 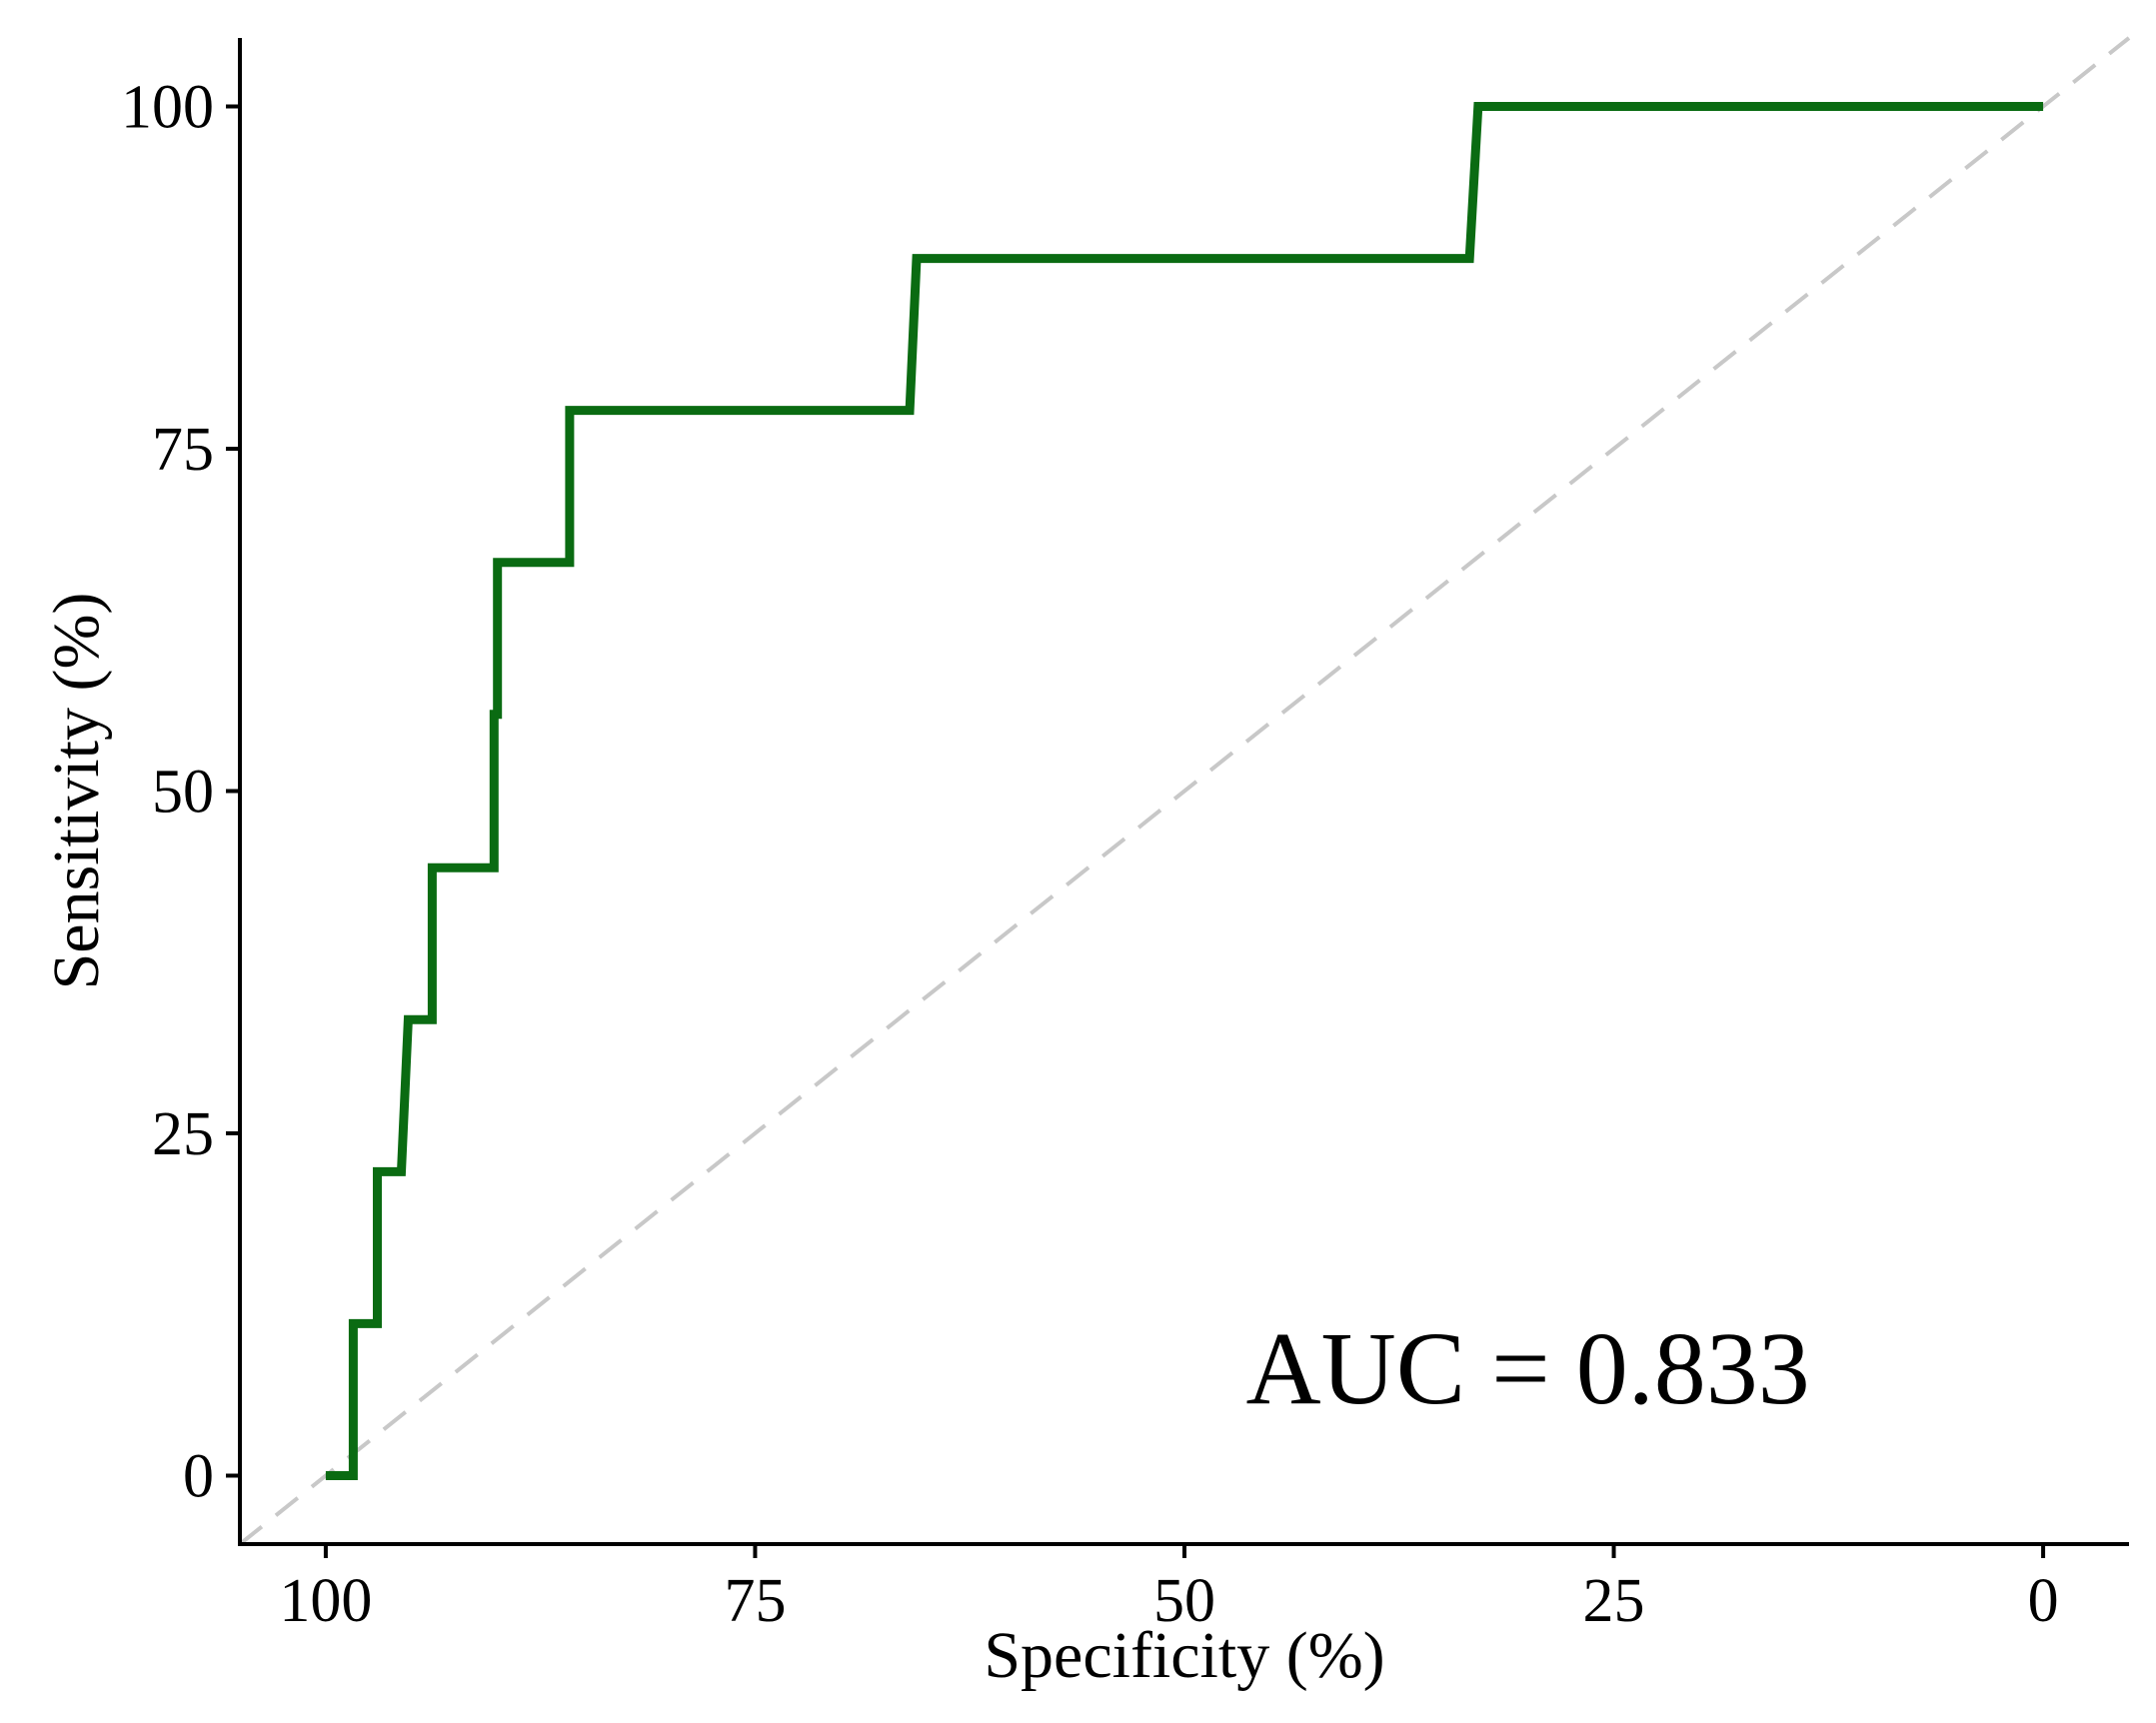 What do you see at coordinates (1184, 1601) in the screenshot?
I see `x-tick-label-50: 50` at bounding box center [1184, 1601].